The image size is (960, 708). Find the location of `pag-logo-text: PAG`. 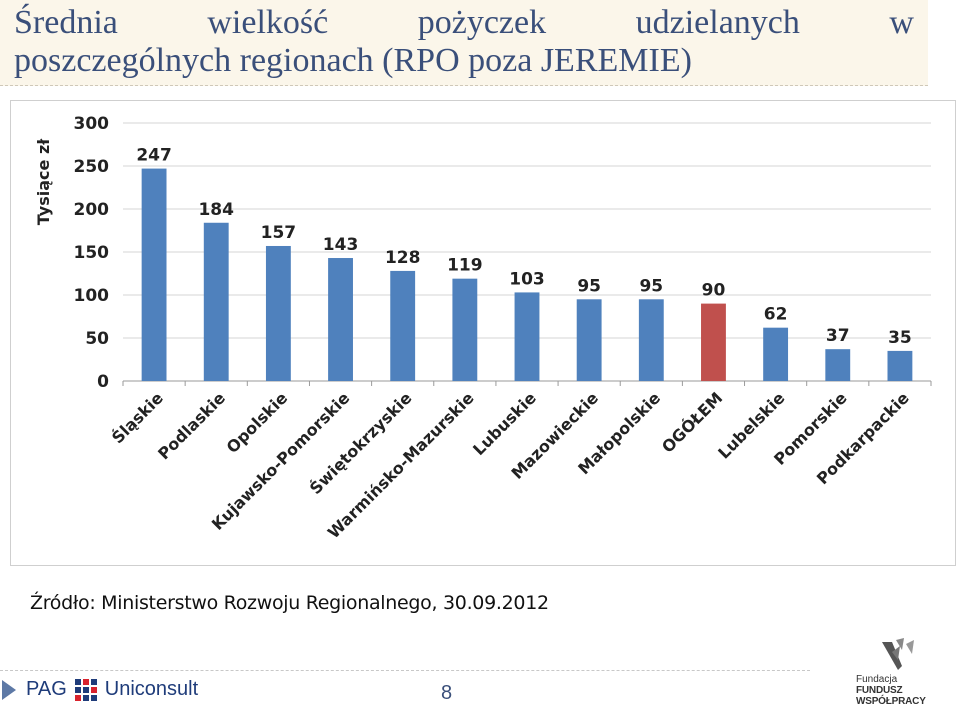

pag-logo-text: PAG is located at coordinates (46, 689).